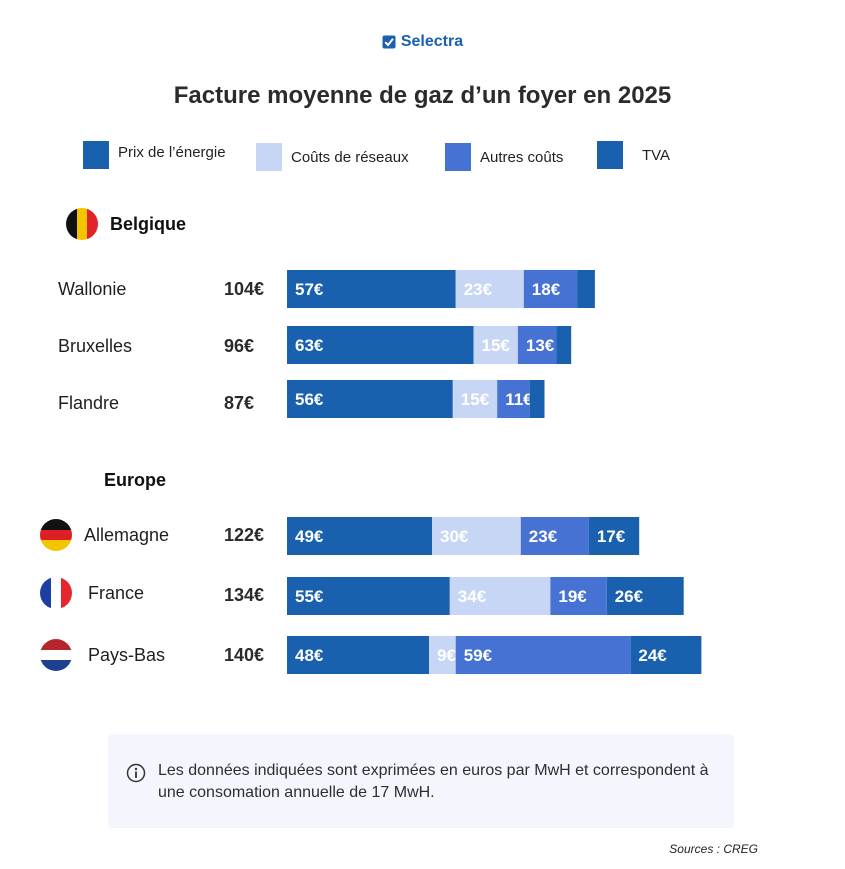  What do you see at coordinates (478, 289) in the screenshot?
I see `bar-label-wallonie-1: 23€` at bounding box center [478, 289].